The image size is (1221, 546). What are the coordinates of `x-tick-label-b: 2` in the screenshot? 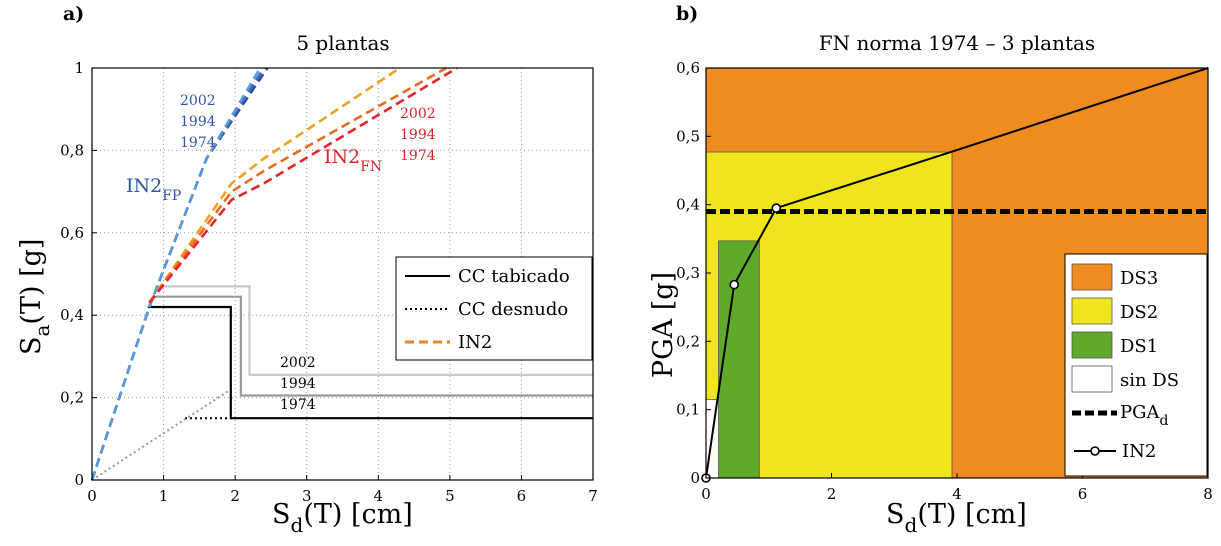 It's located at (832, 494).